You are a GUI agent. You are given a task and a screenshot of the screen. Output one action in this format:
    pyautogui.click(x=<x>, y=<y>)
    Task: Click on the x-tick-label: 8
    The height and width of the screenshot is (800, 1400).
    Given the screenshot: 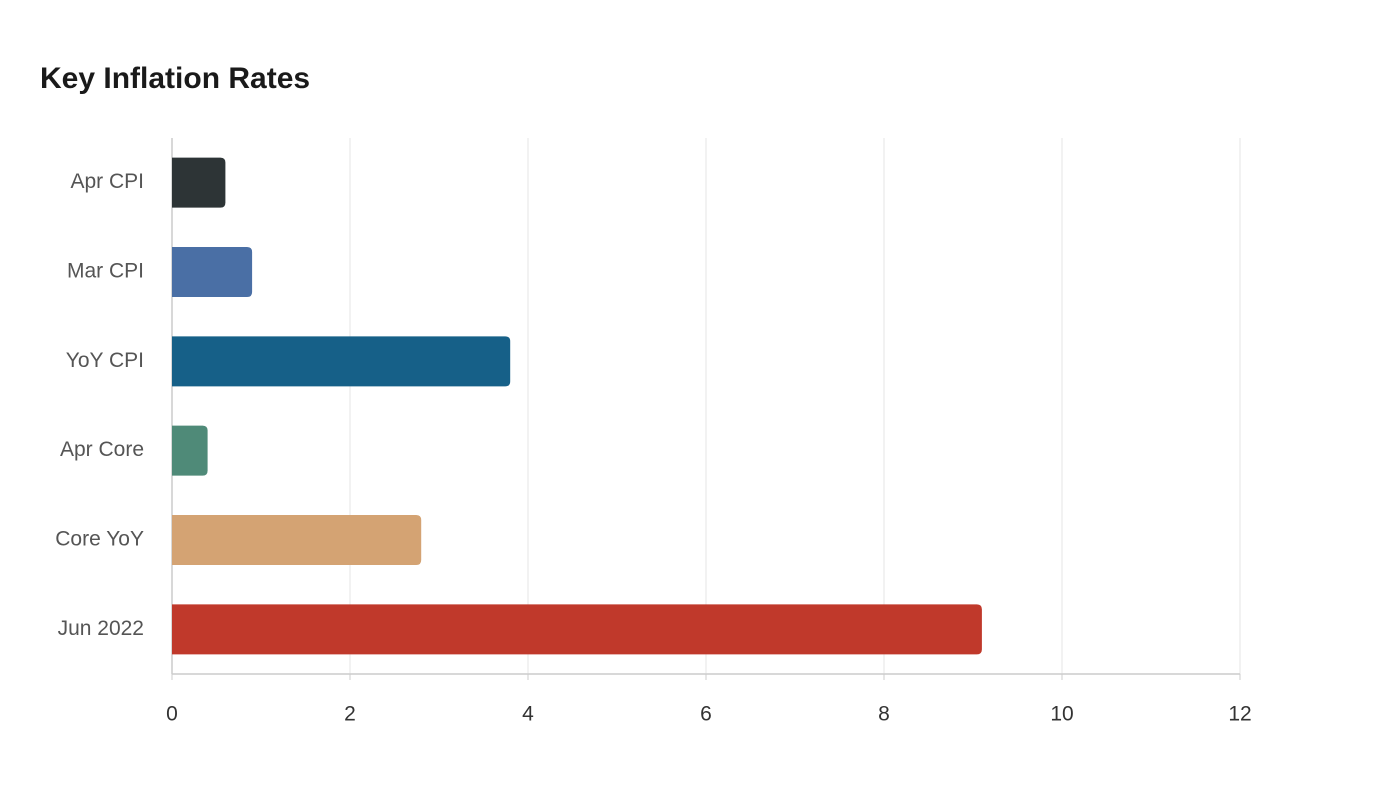 What is the action you would take?
    pyautogui.click(x=884, y=714)
    